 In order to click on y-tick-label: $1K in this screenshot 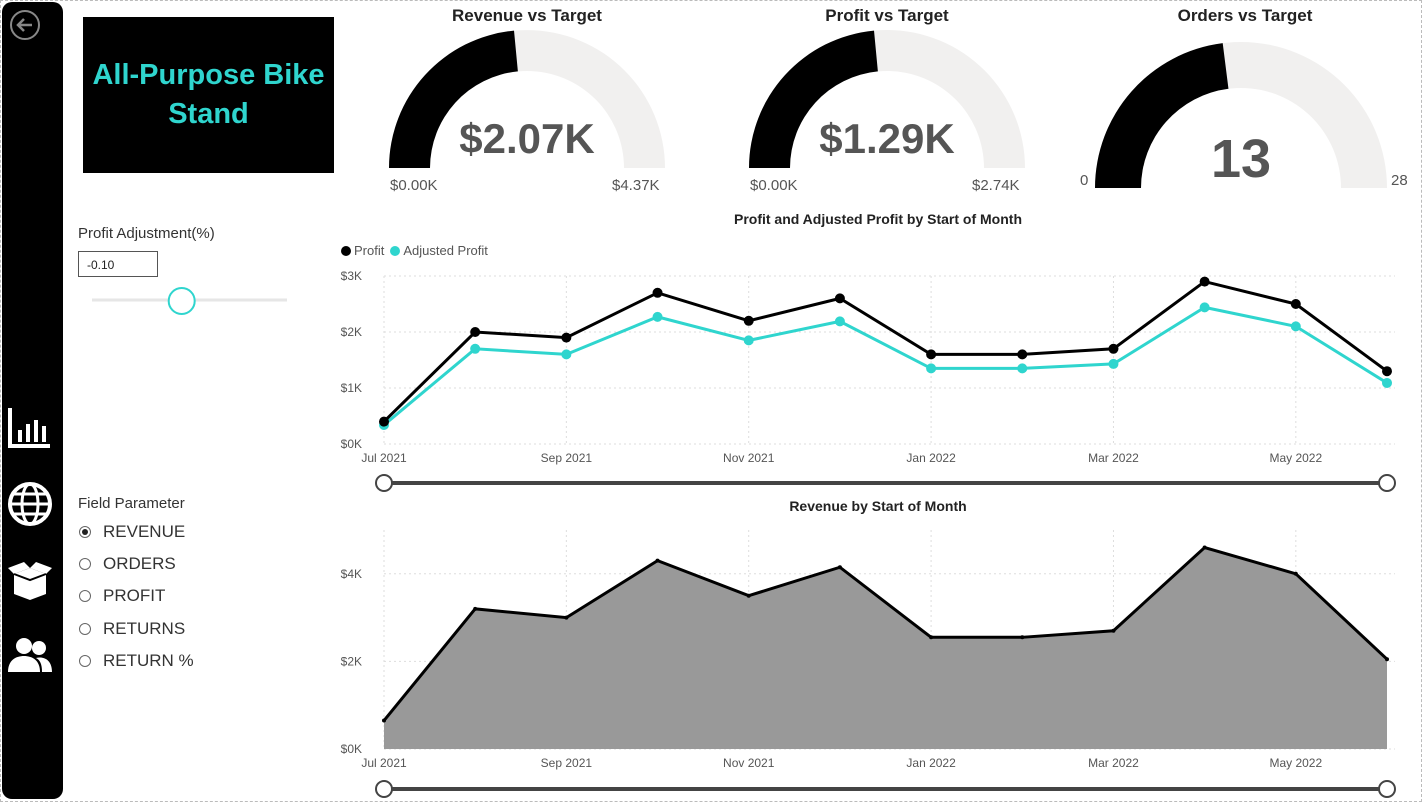, I will do `click(351, 388)`.